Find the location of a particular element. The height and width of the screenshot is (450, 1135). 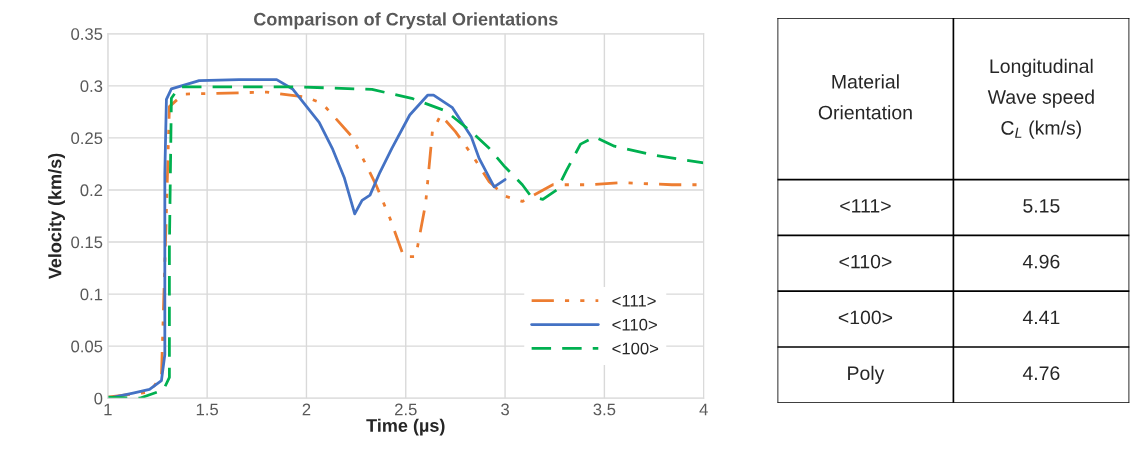

category-label: <110> is located at coordinates (865, 261).